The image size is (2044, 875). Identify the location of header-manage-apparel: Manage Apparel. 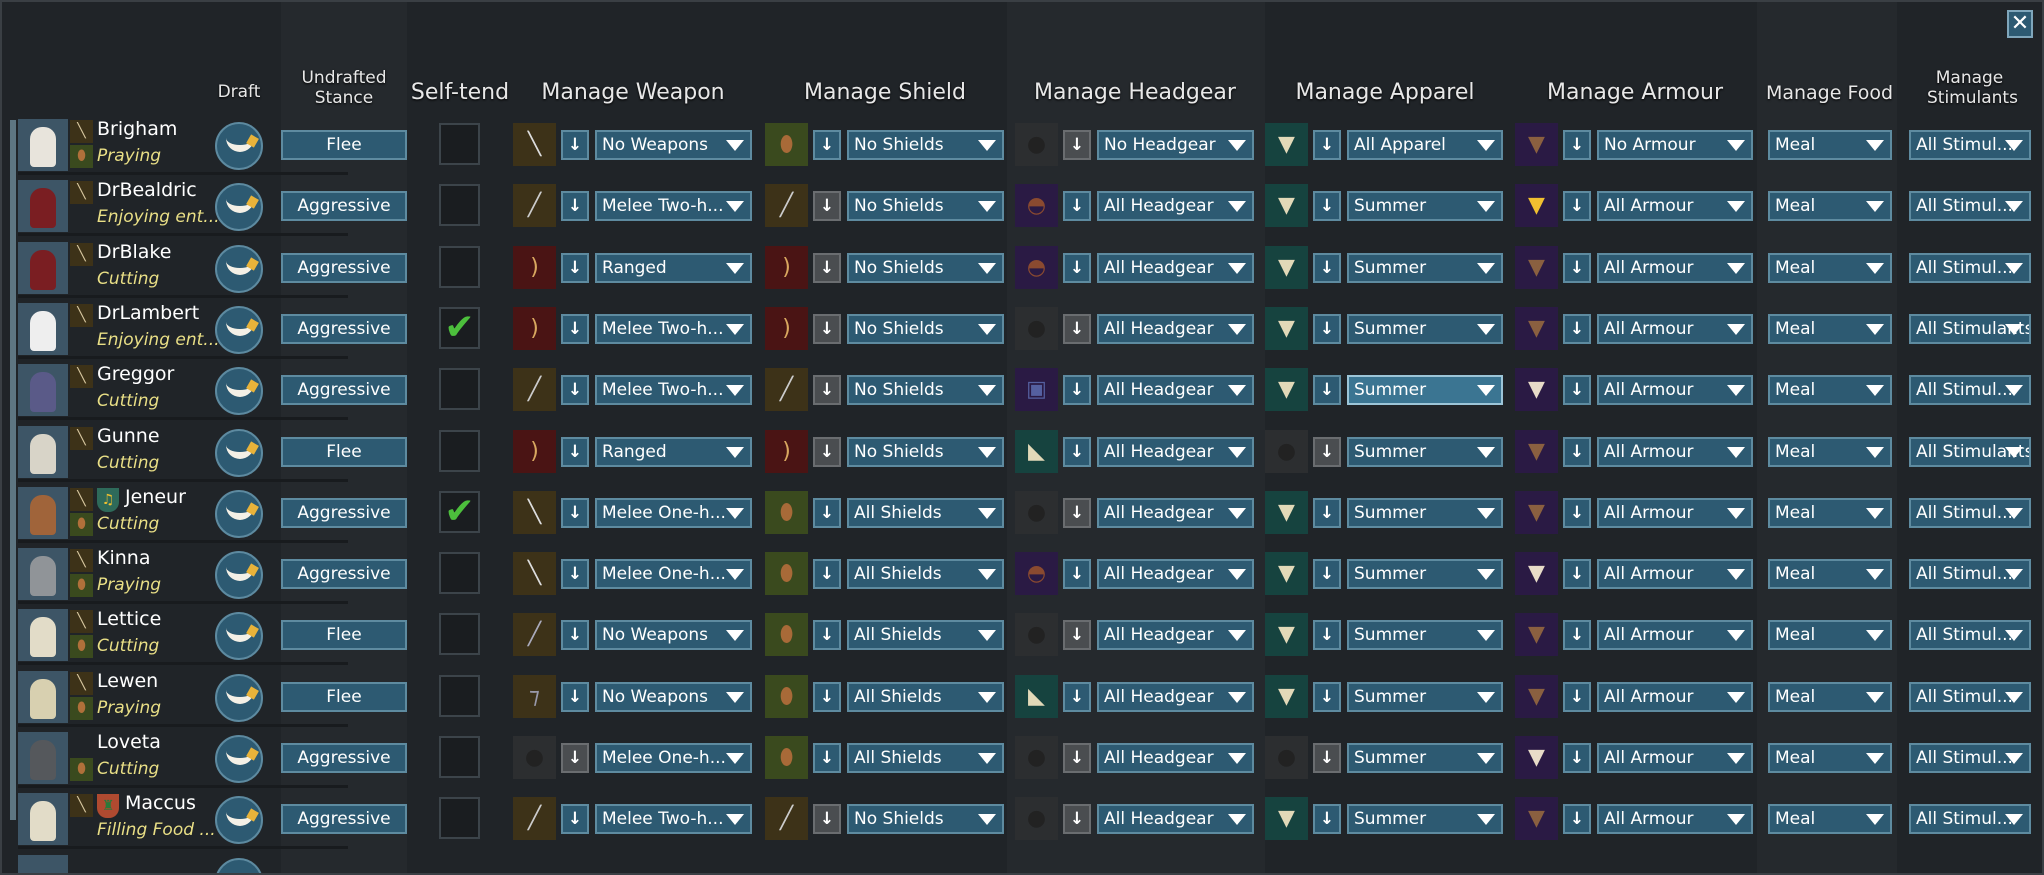
(1385, 92).